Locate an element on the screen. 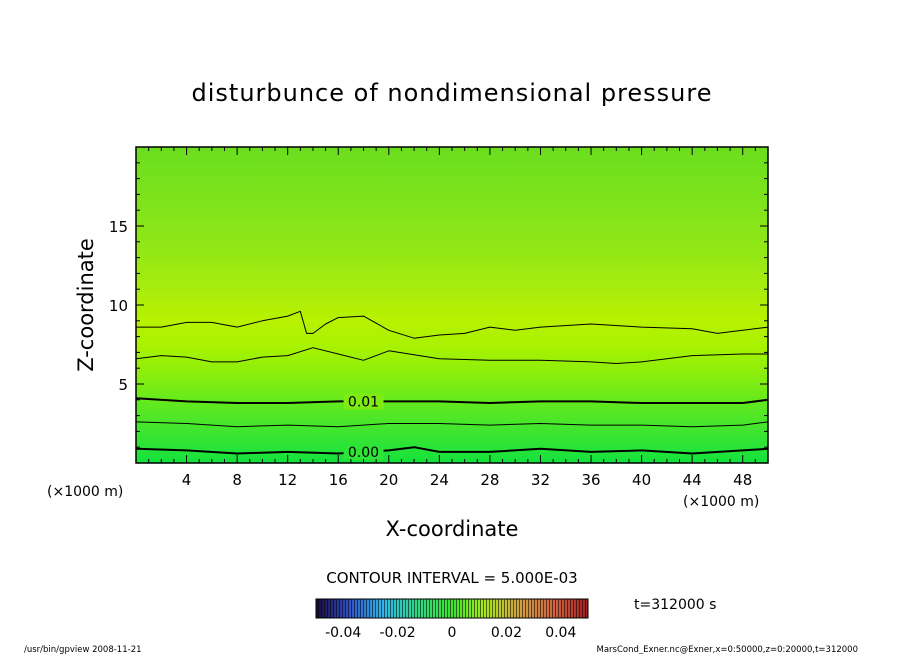  colorbar-tick-label: 0.04 is located at coordinates (560, 633).